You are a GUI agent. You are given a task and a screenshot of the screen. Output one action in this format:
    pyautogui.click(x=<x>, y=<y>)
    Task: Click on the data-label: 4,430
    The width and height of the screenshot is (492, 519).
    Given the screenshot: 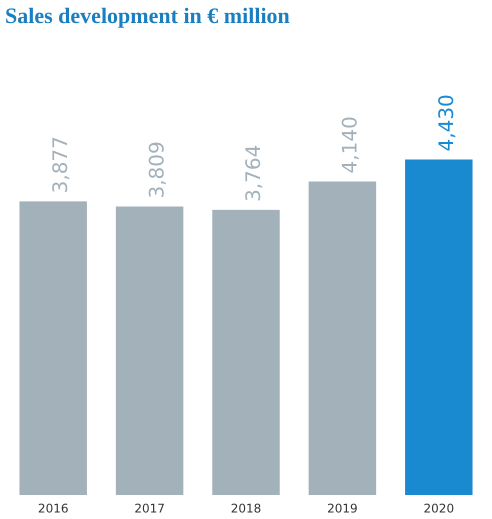 What is the action you would take?
    pyautogui.click(x=446, y=123)
    